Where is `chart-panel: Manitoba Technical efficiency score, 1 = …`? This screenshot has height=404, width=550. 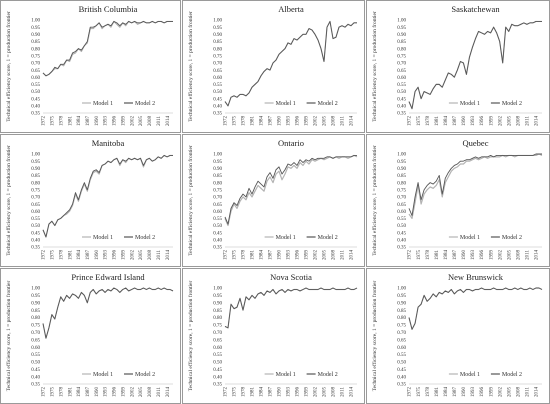 chart-panel: Manitoba Technical efficiency score, 1 = … is located at coordinates (90, 200).